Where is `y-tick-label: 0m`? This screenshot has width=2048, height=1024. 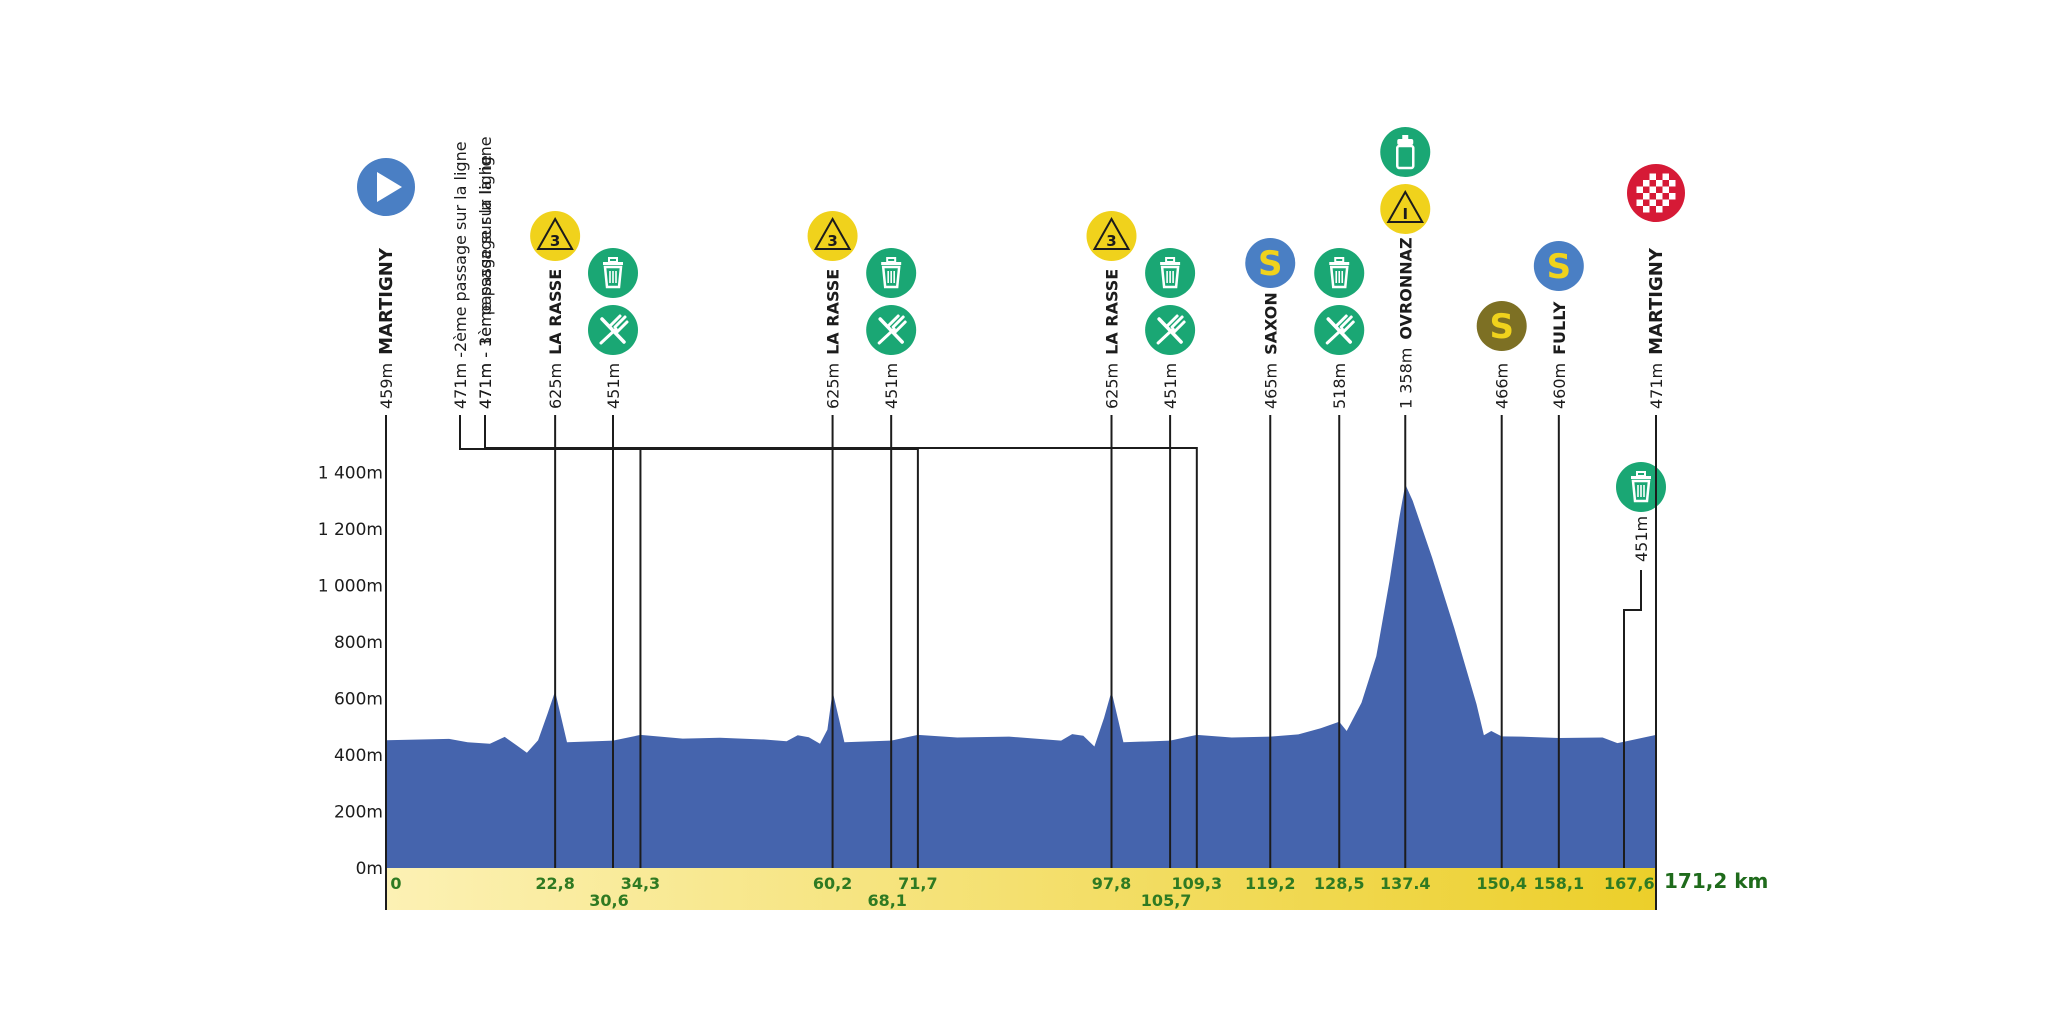 y-tick-label: 0m is located at coordinates (369, 869).